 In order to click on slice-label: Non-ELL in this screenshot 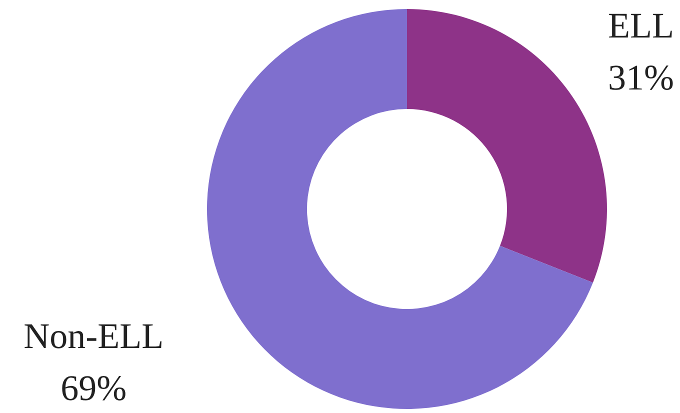, I will do `click(94, 336)`.